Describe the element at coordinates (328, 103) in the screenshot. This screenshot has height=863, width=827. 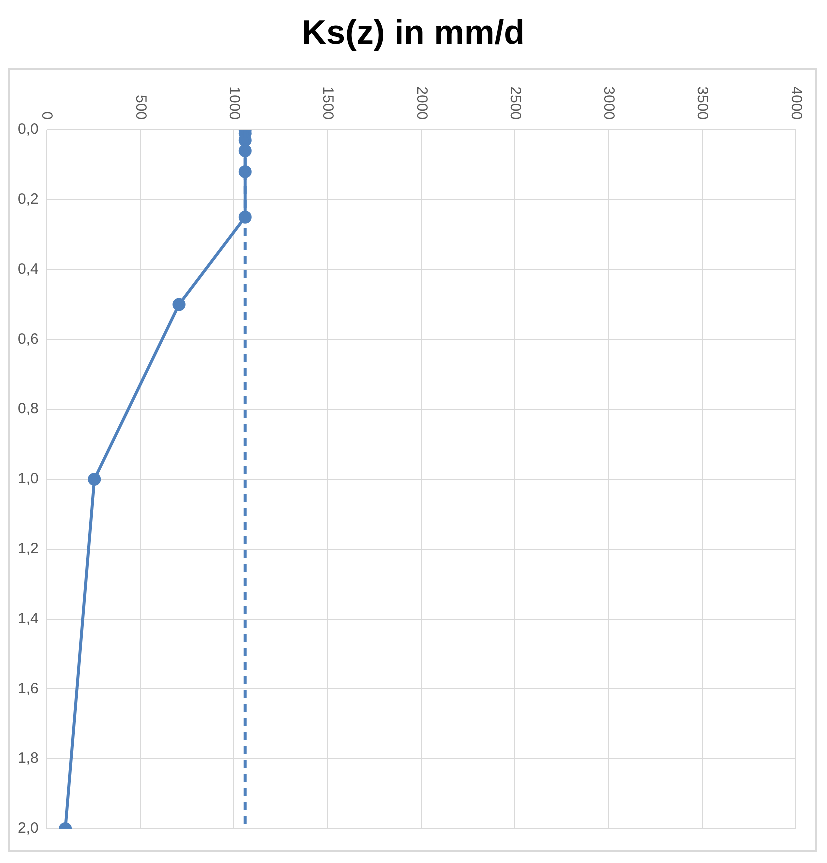
I see `x-tick-label: 1500` at that location.